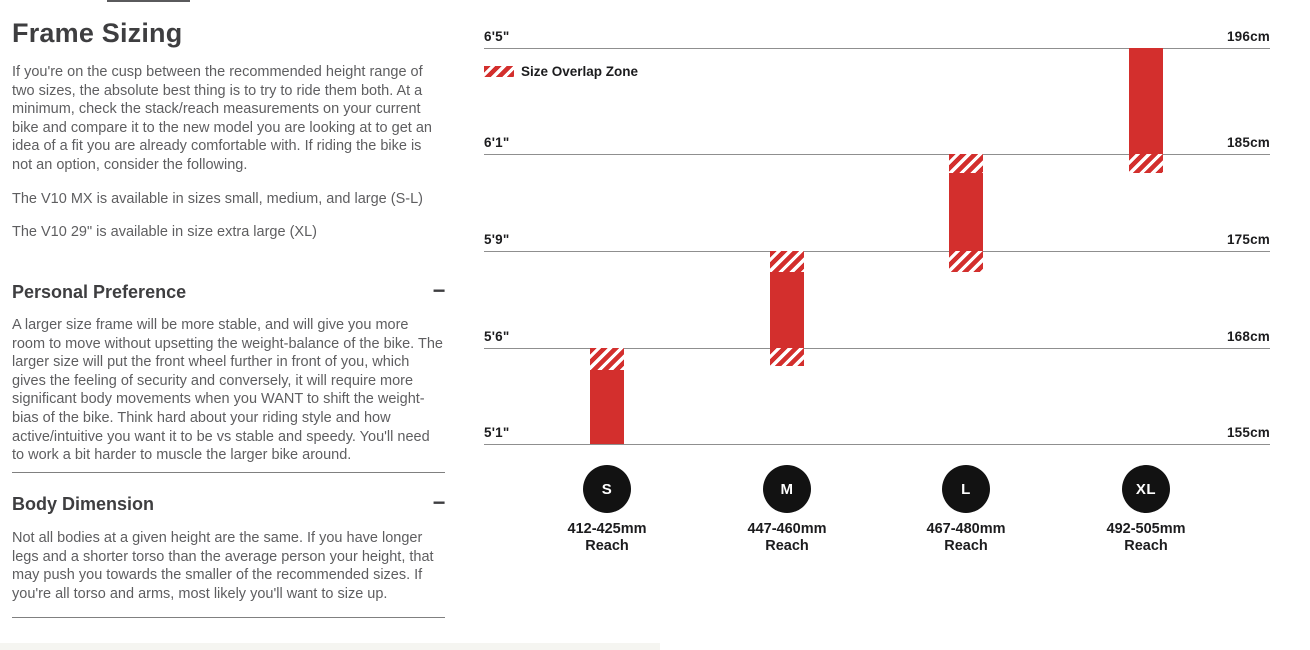 The height and width of the screenshot is (650, 1310). I want to click on height-label-imperial: 6'1", so click(497, 142).